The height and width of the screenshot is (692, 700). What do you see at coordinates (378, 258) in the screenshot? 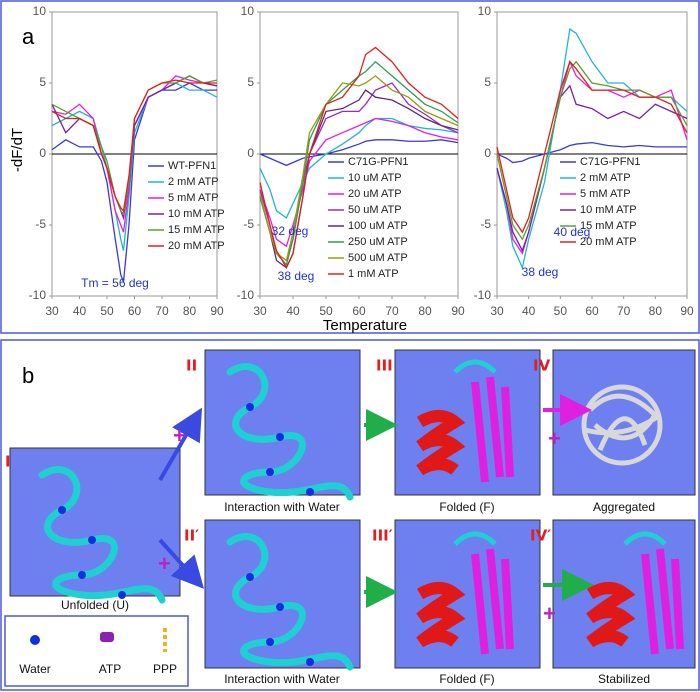
I see `legend-label: 500 uM ATP` at bounding box center [378, 258].